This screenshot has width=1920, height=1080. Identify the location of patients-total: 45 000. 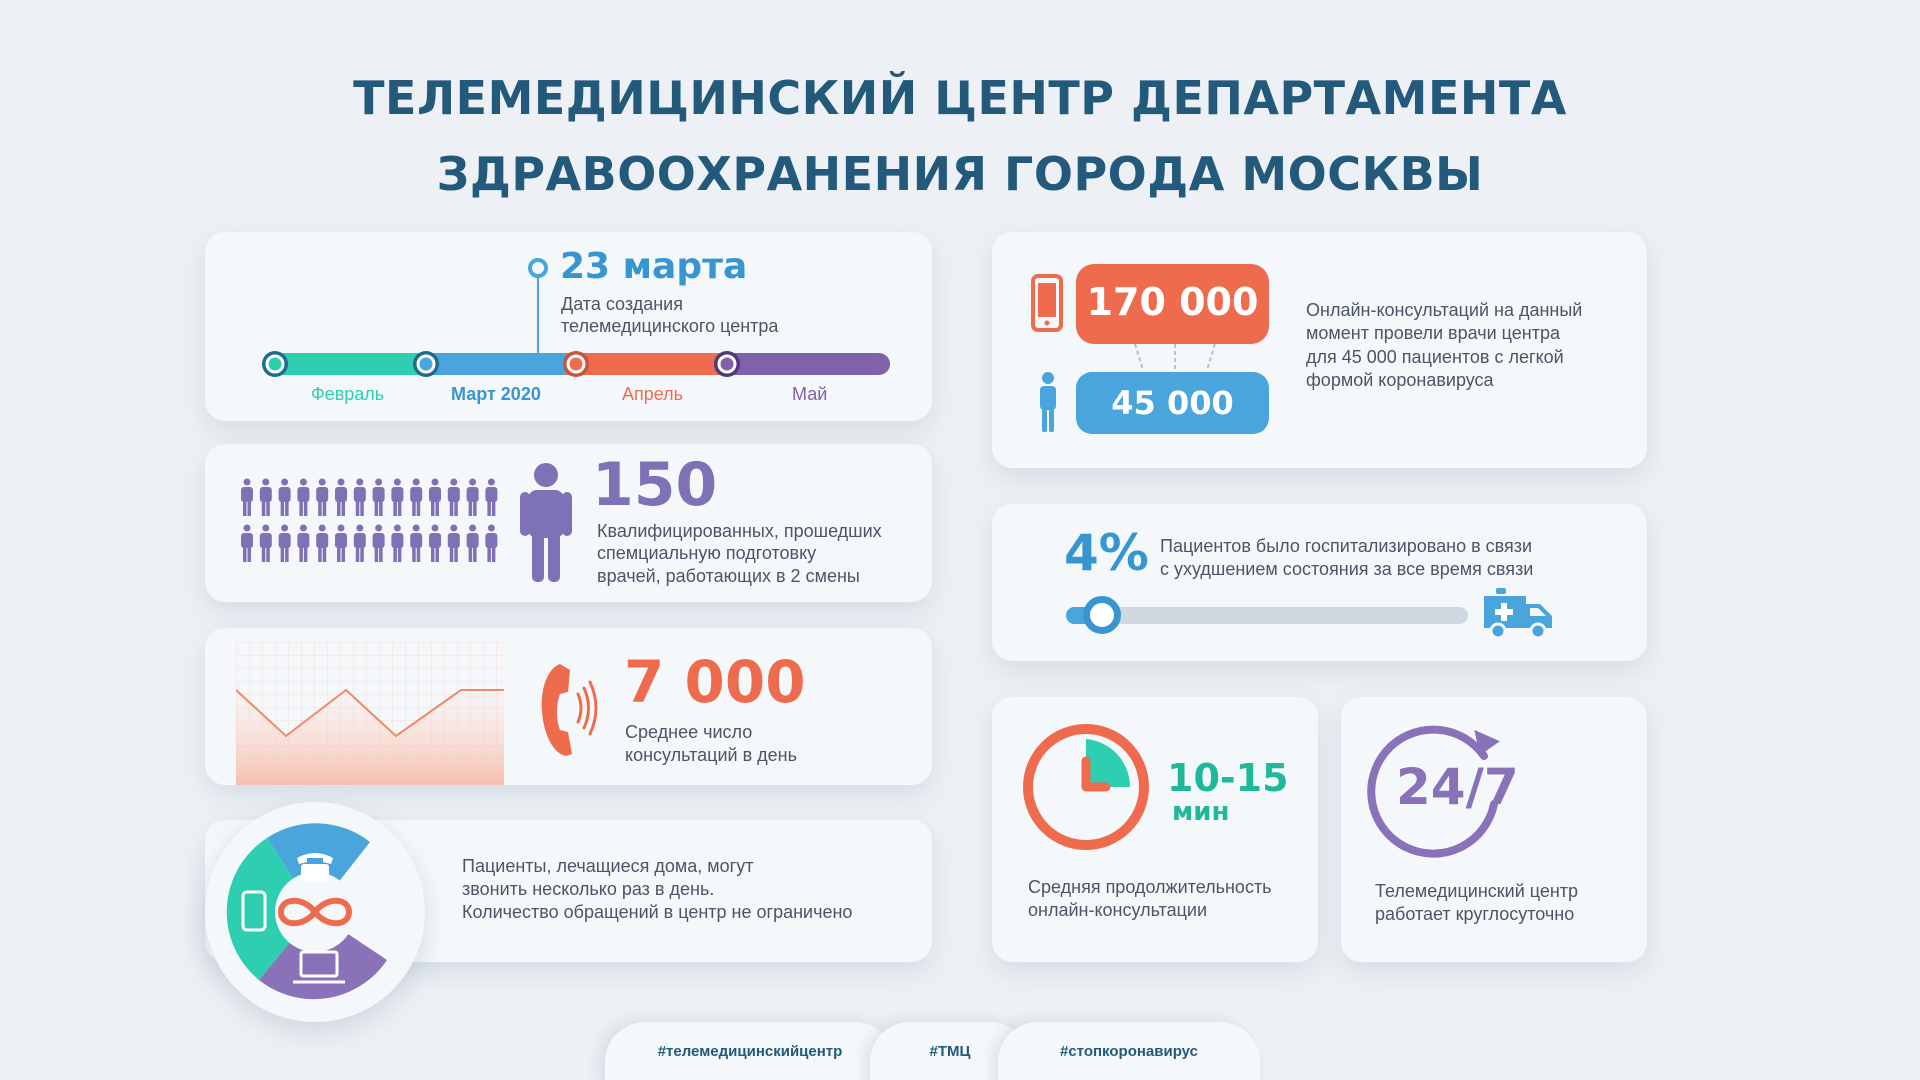
(1172, 403).